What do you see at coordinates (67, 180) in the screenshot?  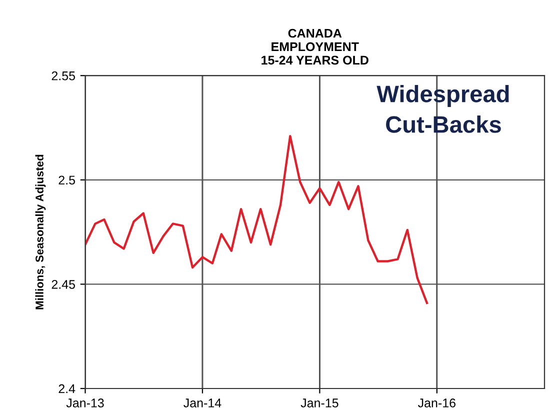 I see `y-tick-label: 2.5` at bounding box center [67, 180].